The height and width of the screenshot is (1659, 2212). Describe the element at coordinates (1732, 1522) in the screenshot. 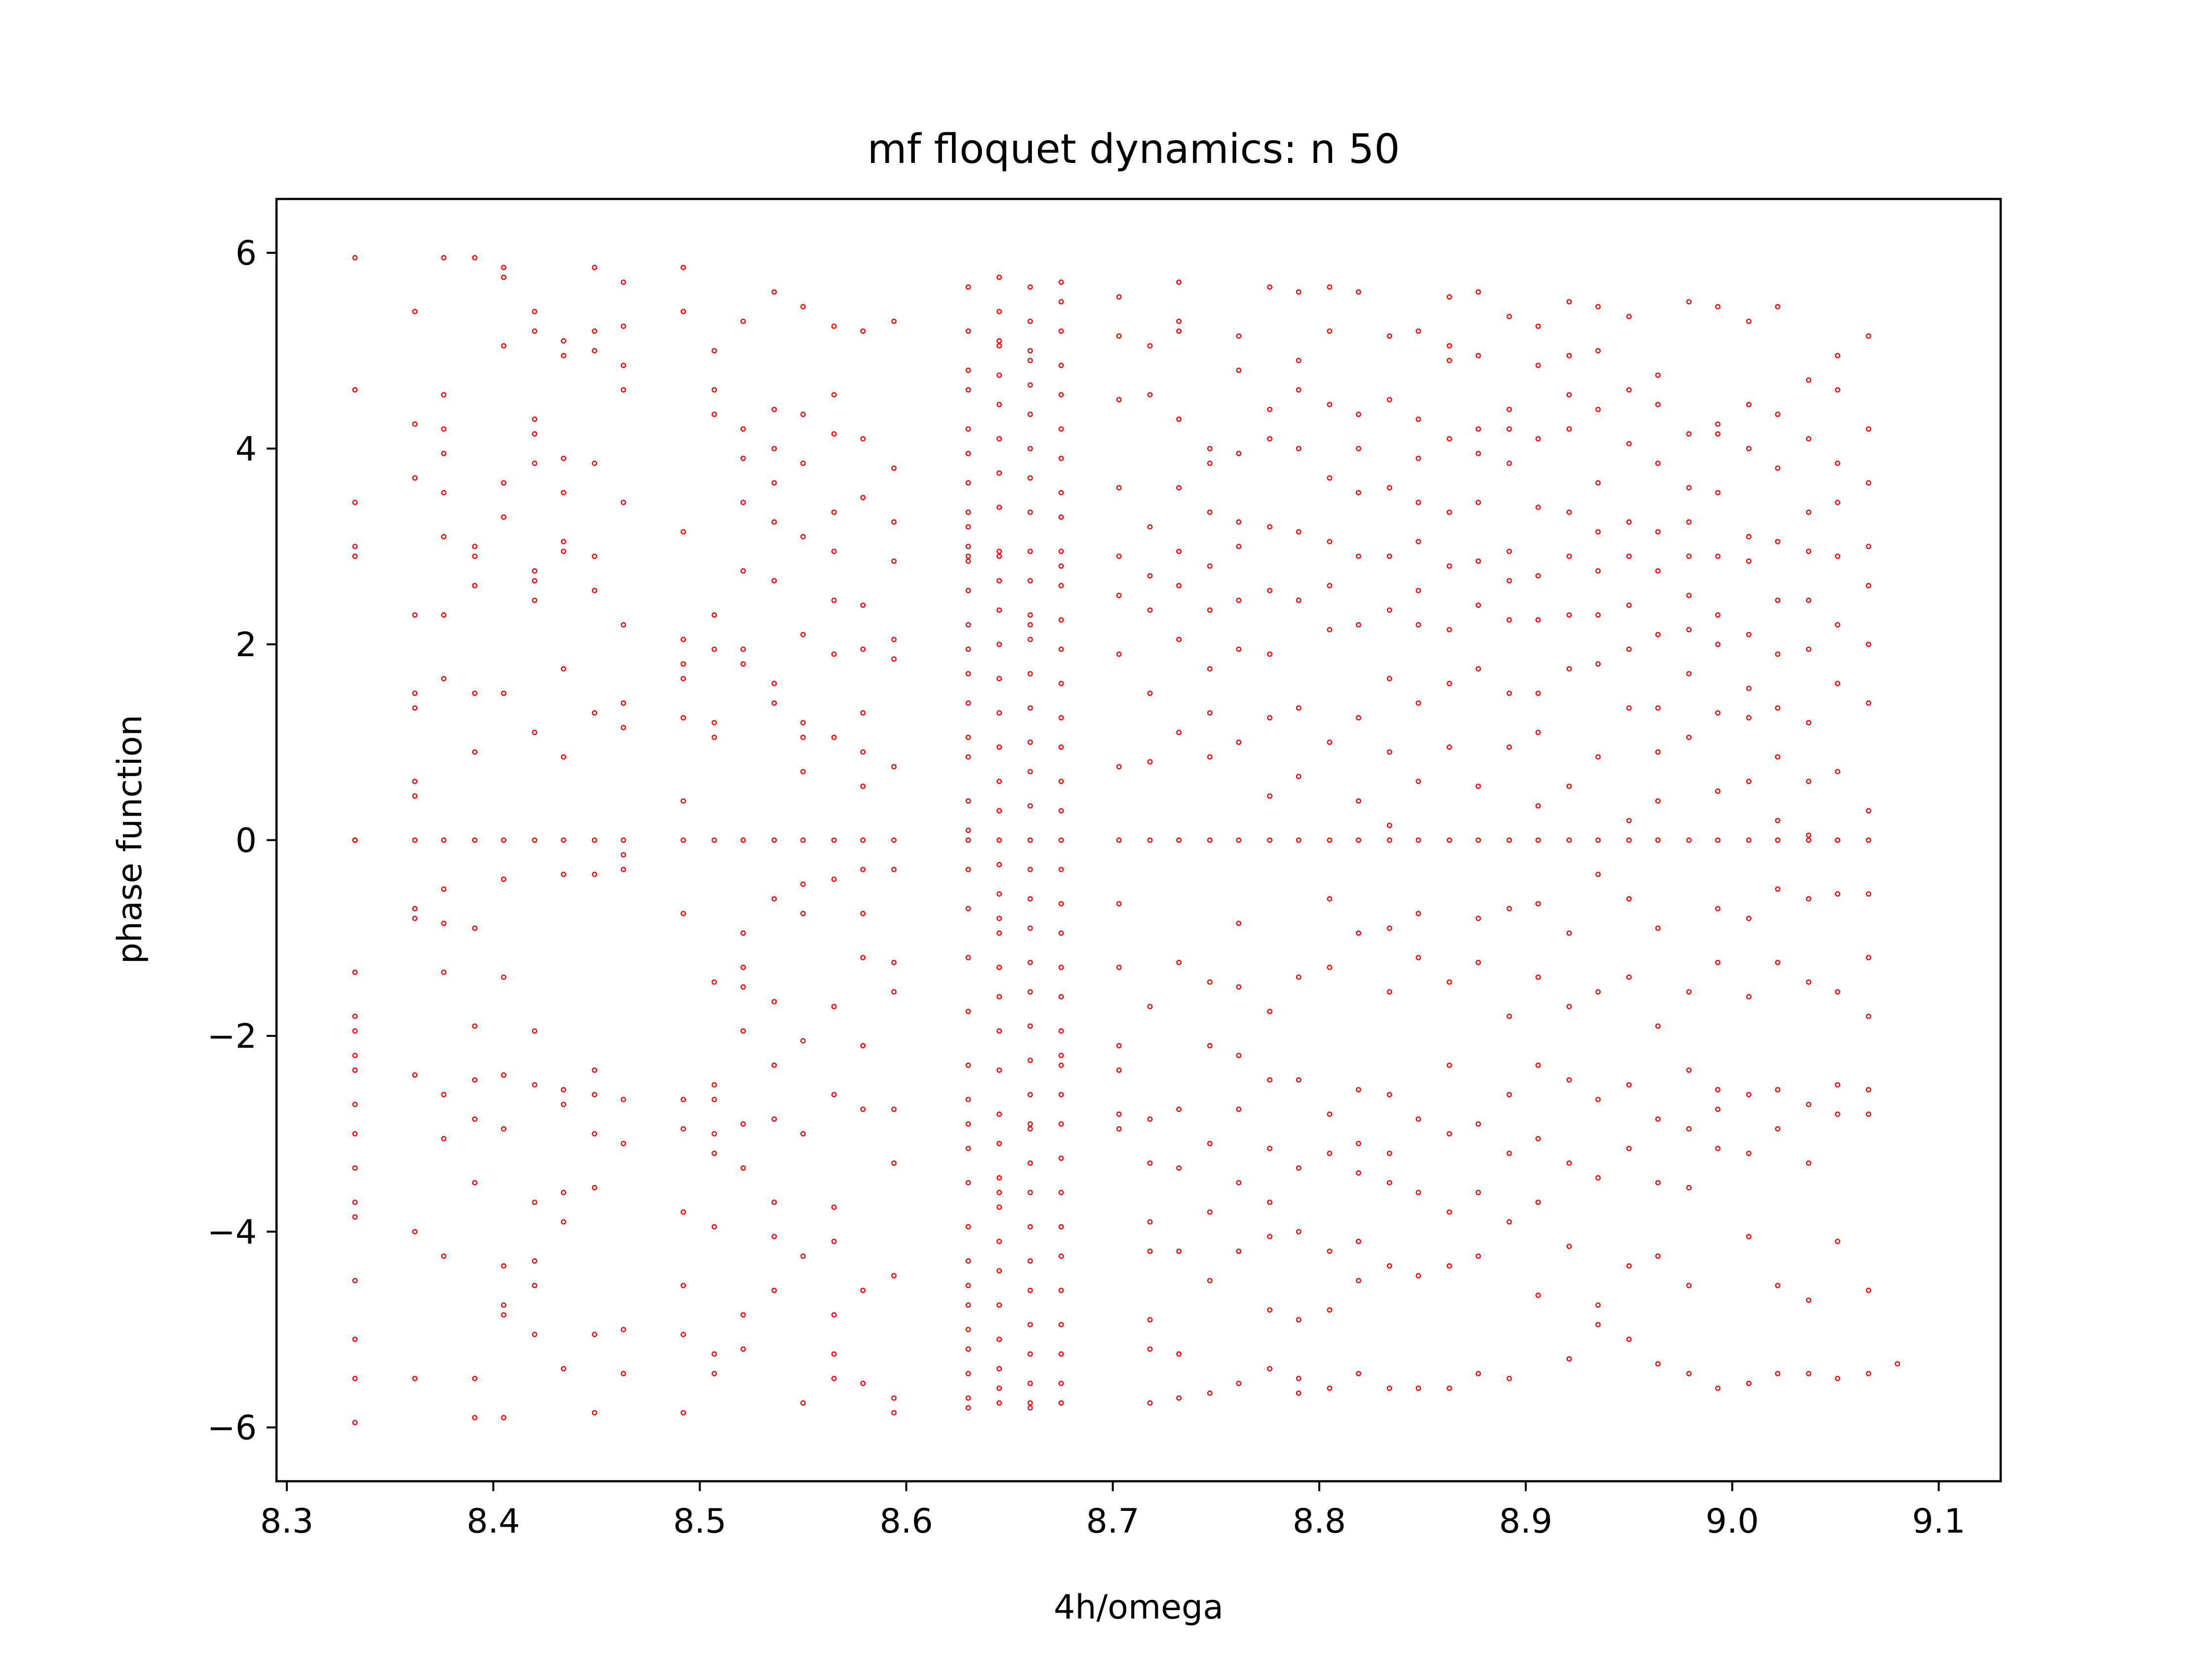

I see `x-tick-label: 9.0` at that location.